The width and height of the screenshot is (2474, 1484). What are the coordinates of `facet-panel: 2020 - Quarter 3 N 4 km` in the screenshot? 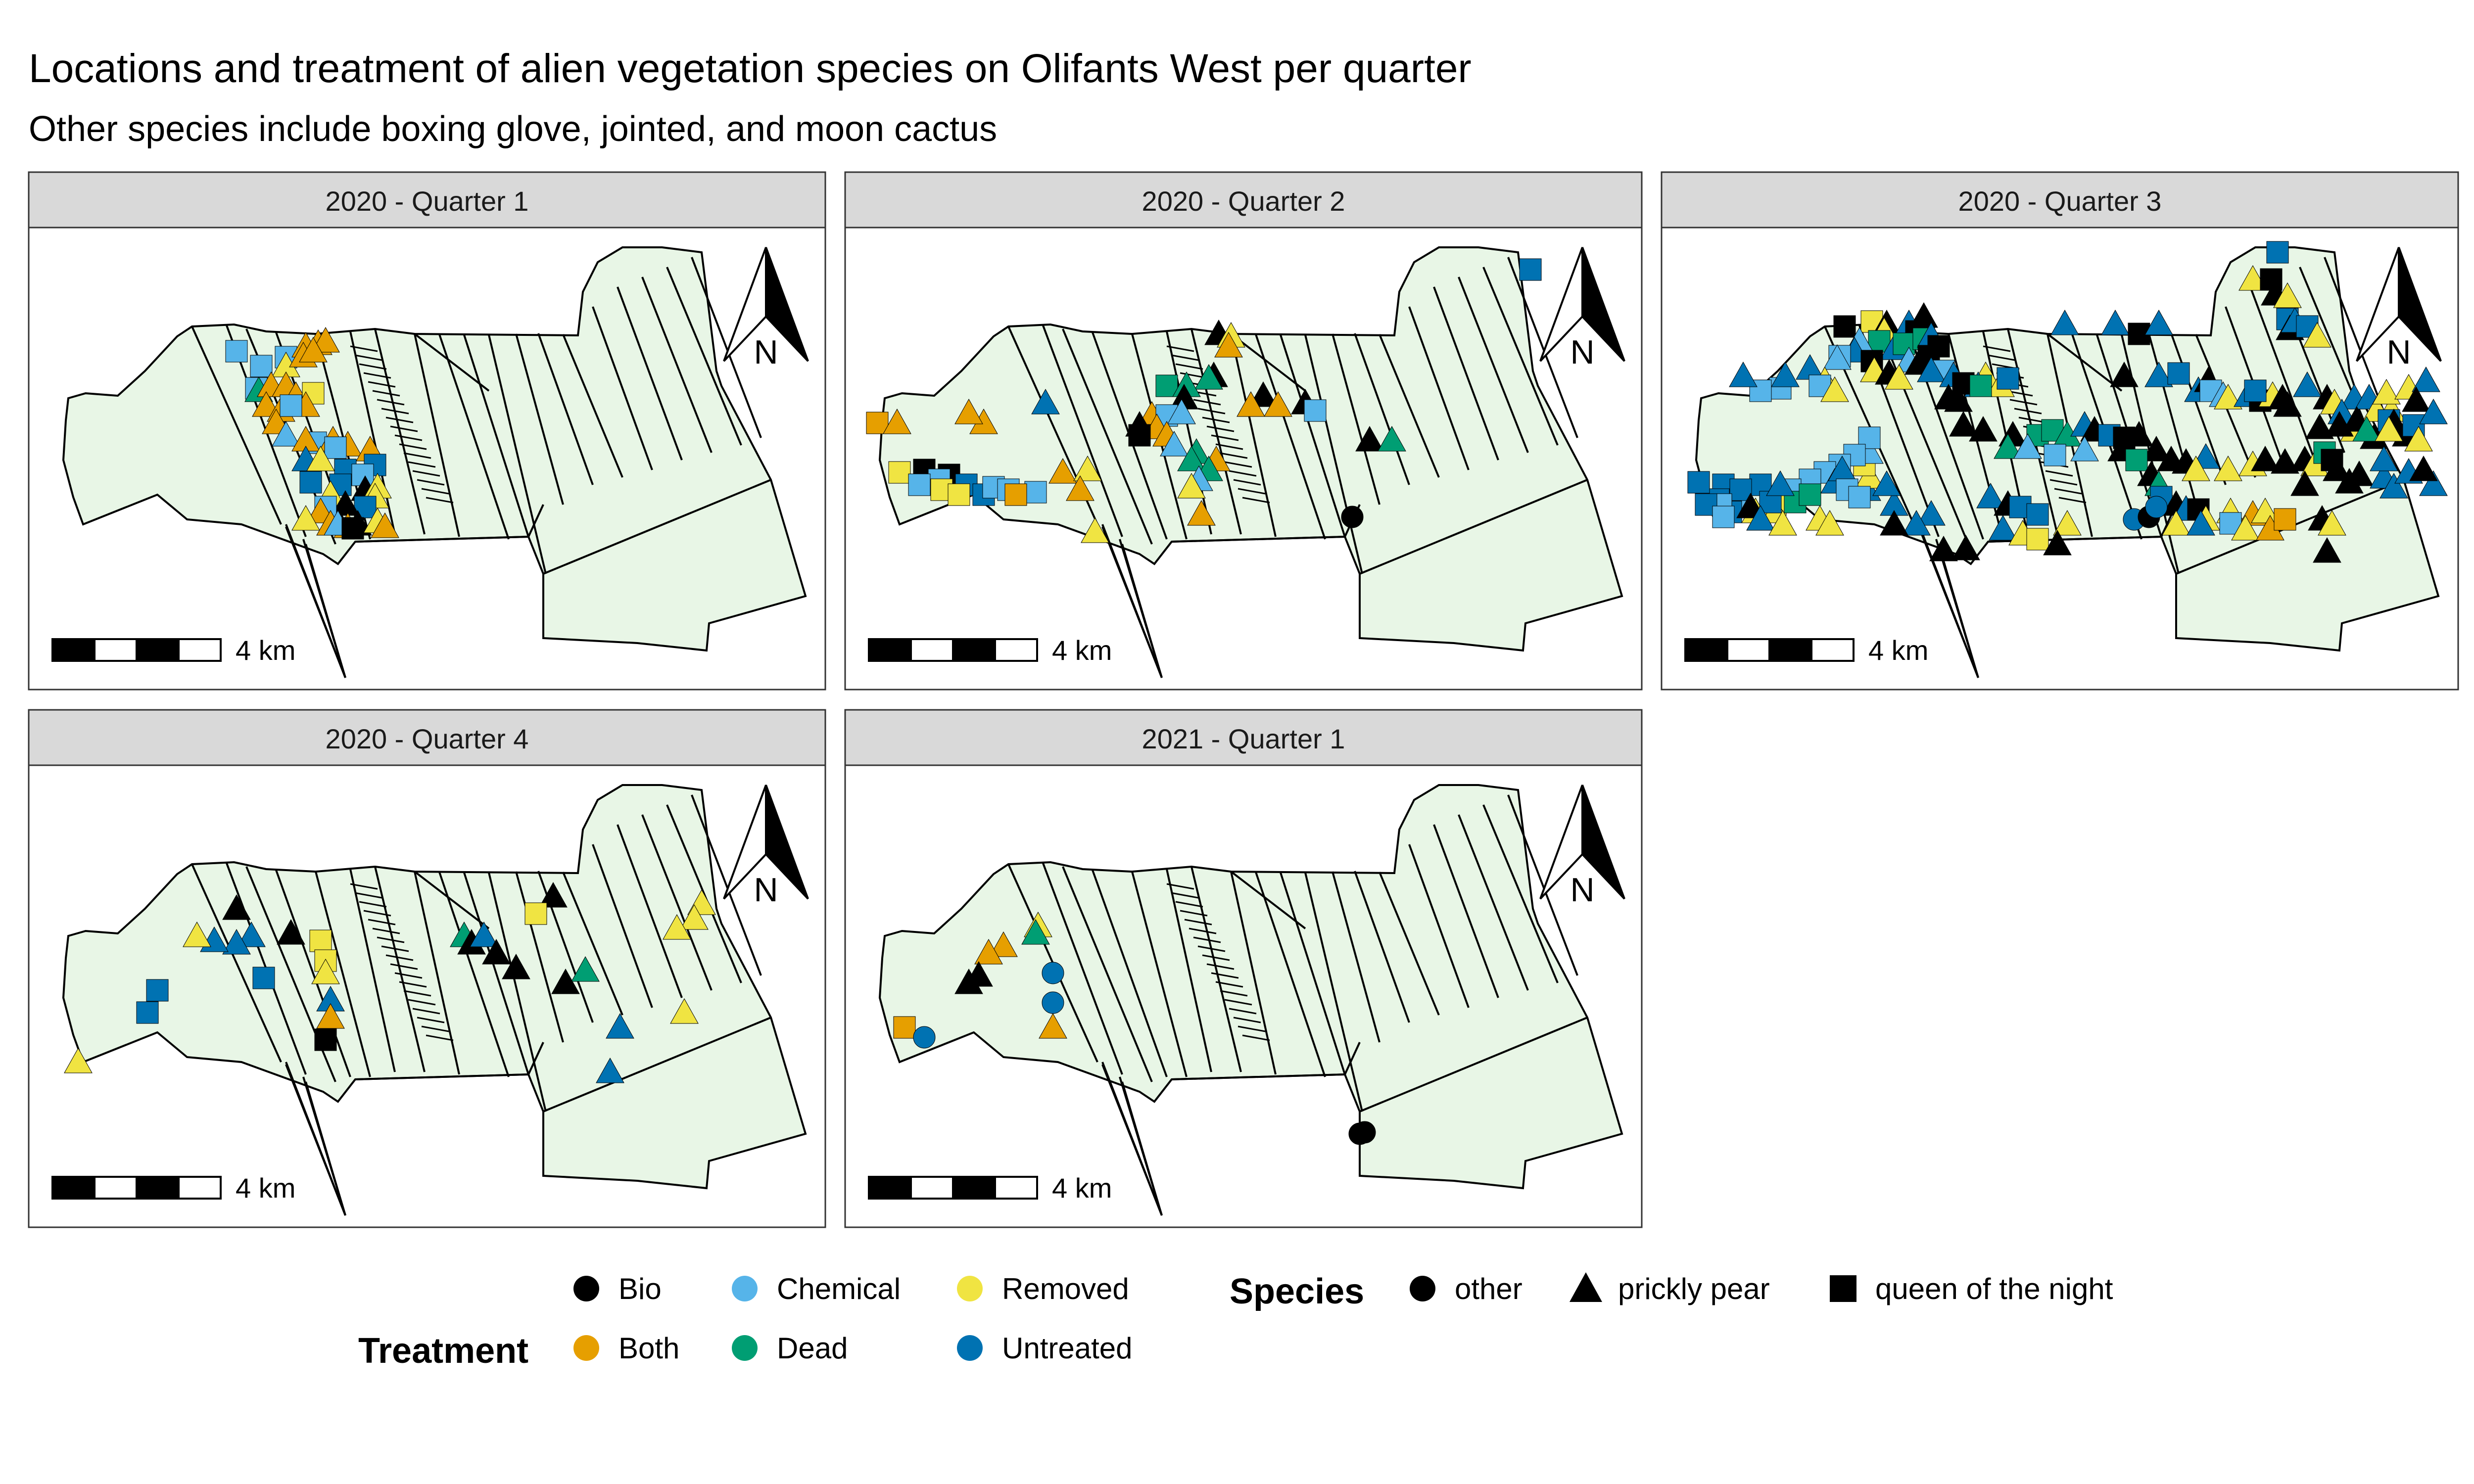 It's located at (2060, 431).